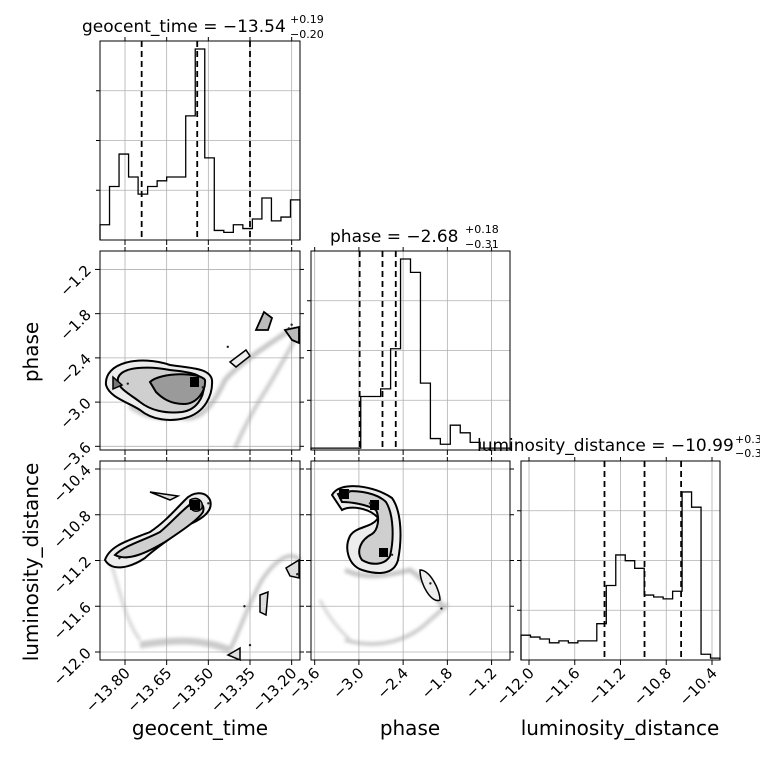 The image size is (760, 760). I want to click on xtick-label-geocent-time-3: −13.35, so click(233, 690).